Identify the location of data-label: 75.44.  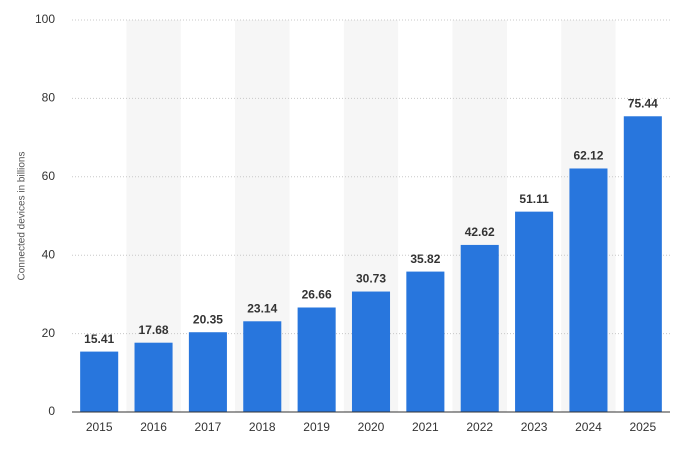
(643, 103).